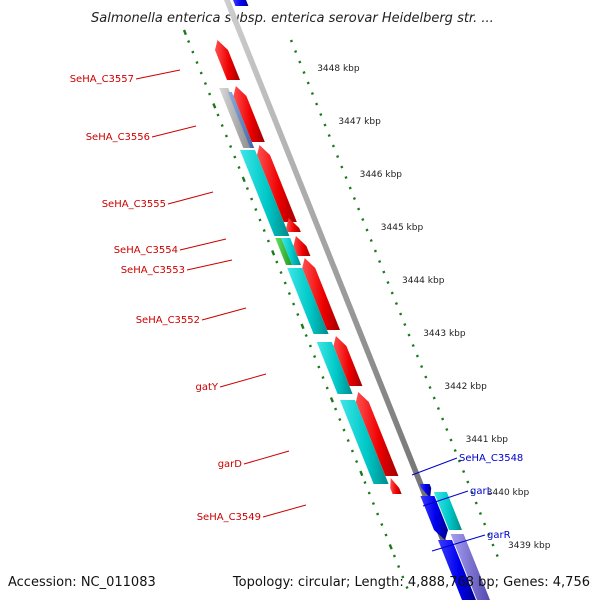 This screenshot has height=600, width=600. What do you see at coordinates (206, 387) in the screenshot?
I see `reverse-gene-label: gatY` at bounding box center [206, 387].